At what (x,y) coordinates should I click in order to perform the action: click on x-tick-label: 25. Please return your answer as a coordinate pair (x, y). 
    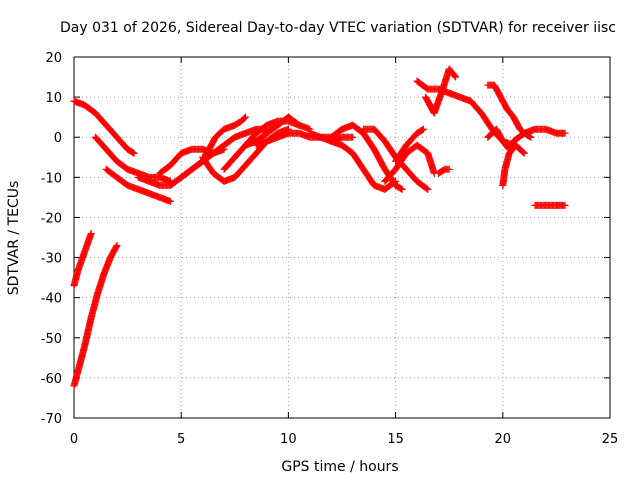
    Looking at the image, I should click on (610, 439).